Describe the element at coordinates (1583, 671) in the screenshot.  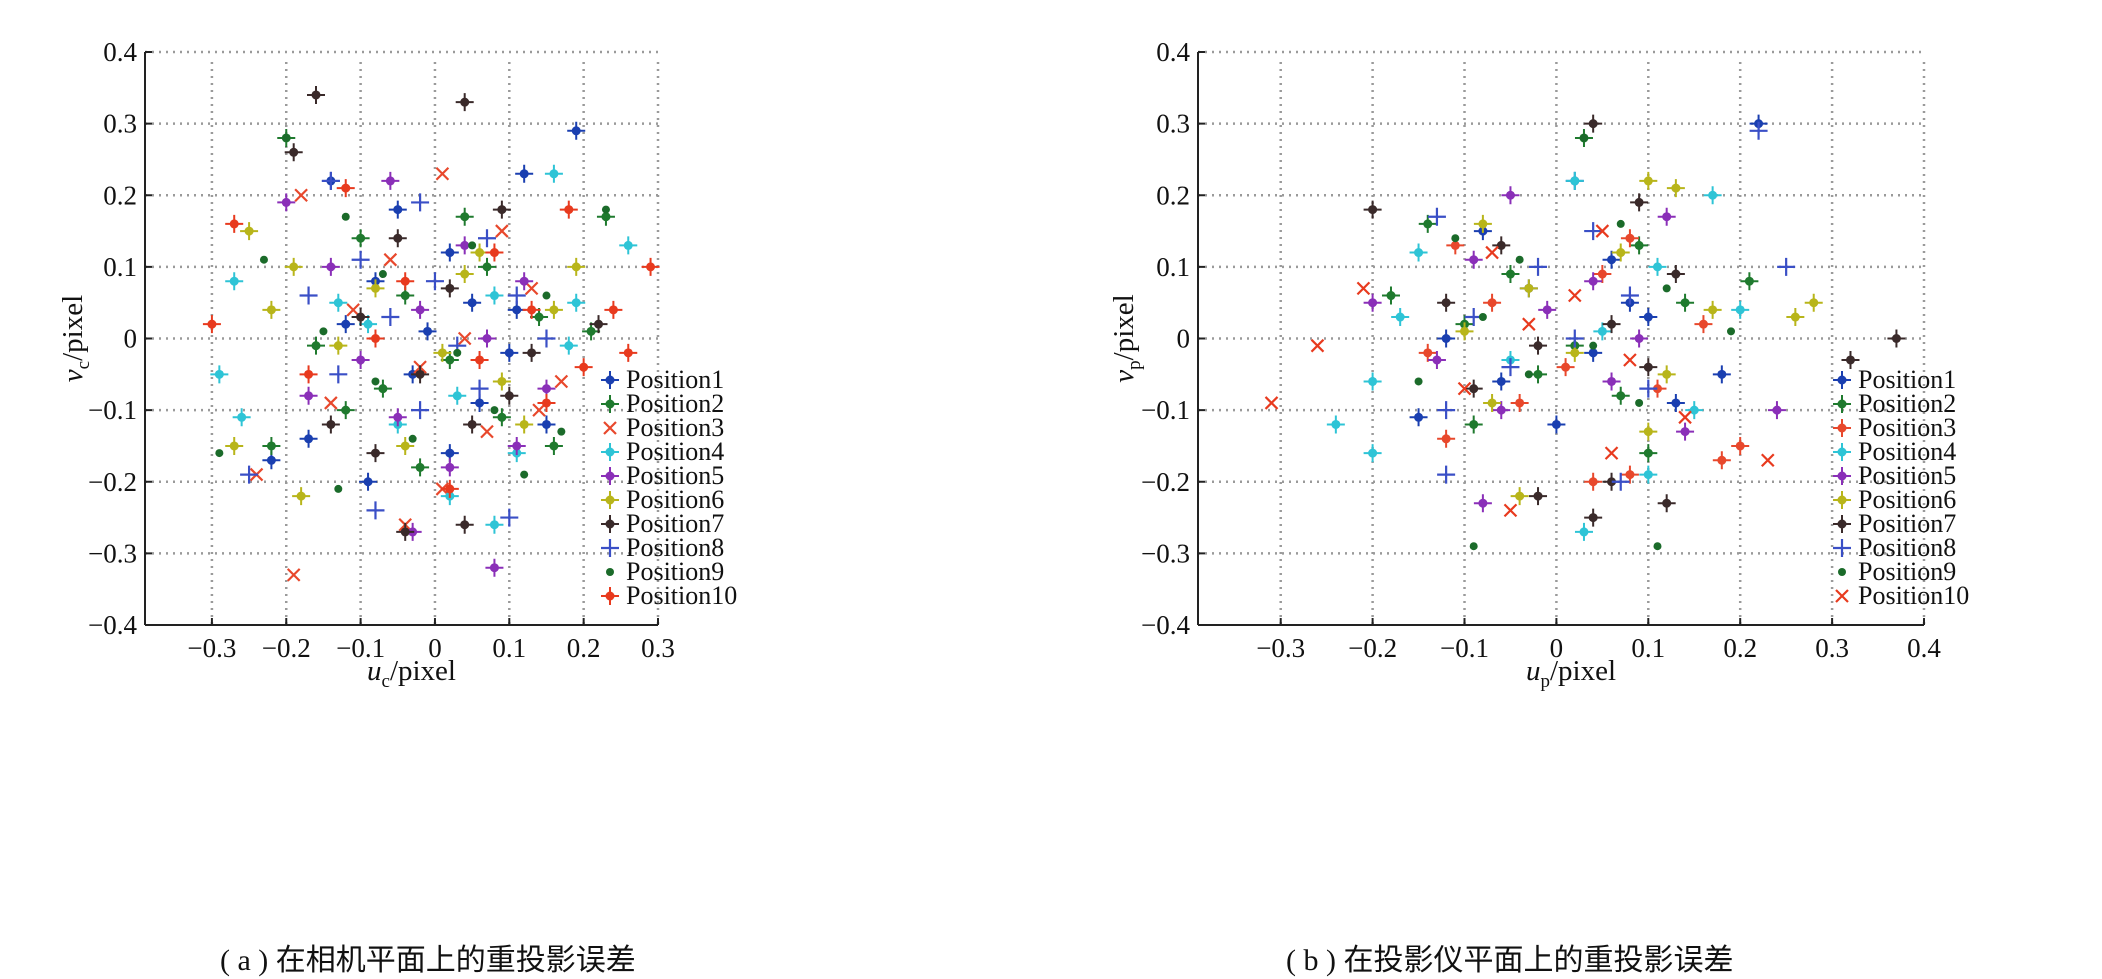
I see `x-axis-label-unit: /pixel` at that location.